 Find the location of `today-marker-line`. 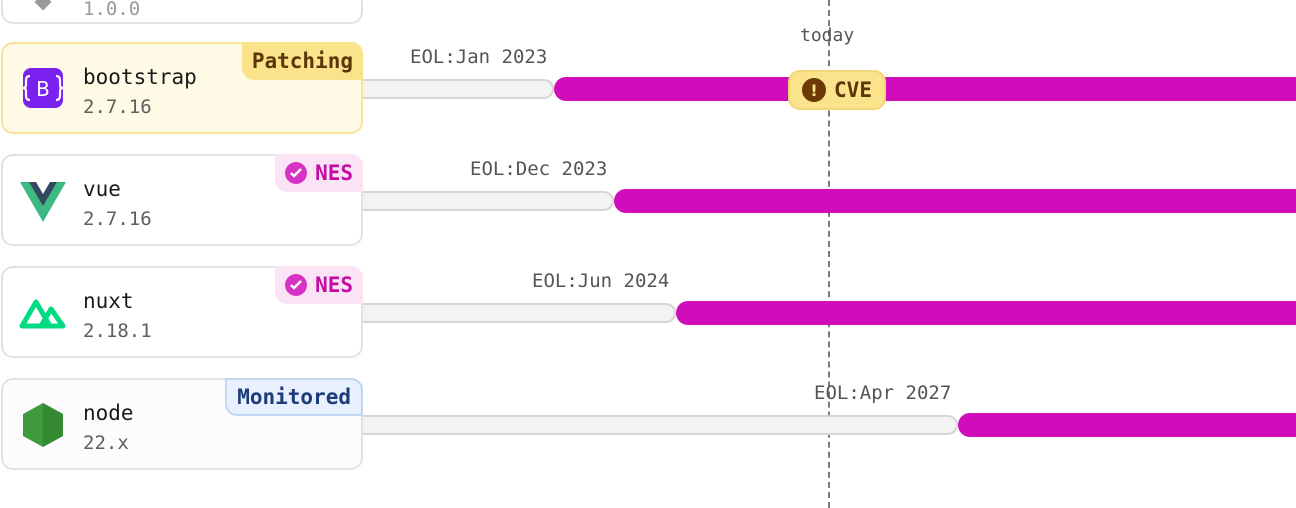

today-marker-line is located at coordinates (829, 254).